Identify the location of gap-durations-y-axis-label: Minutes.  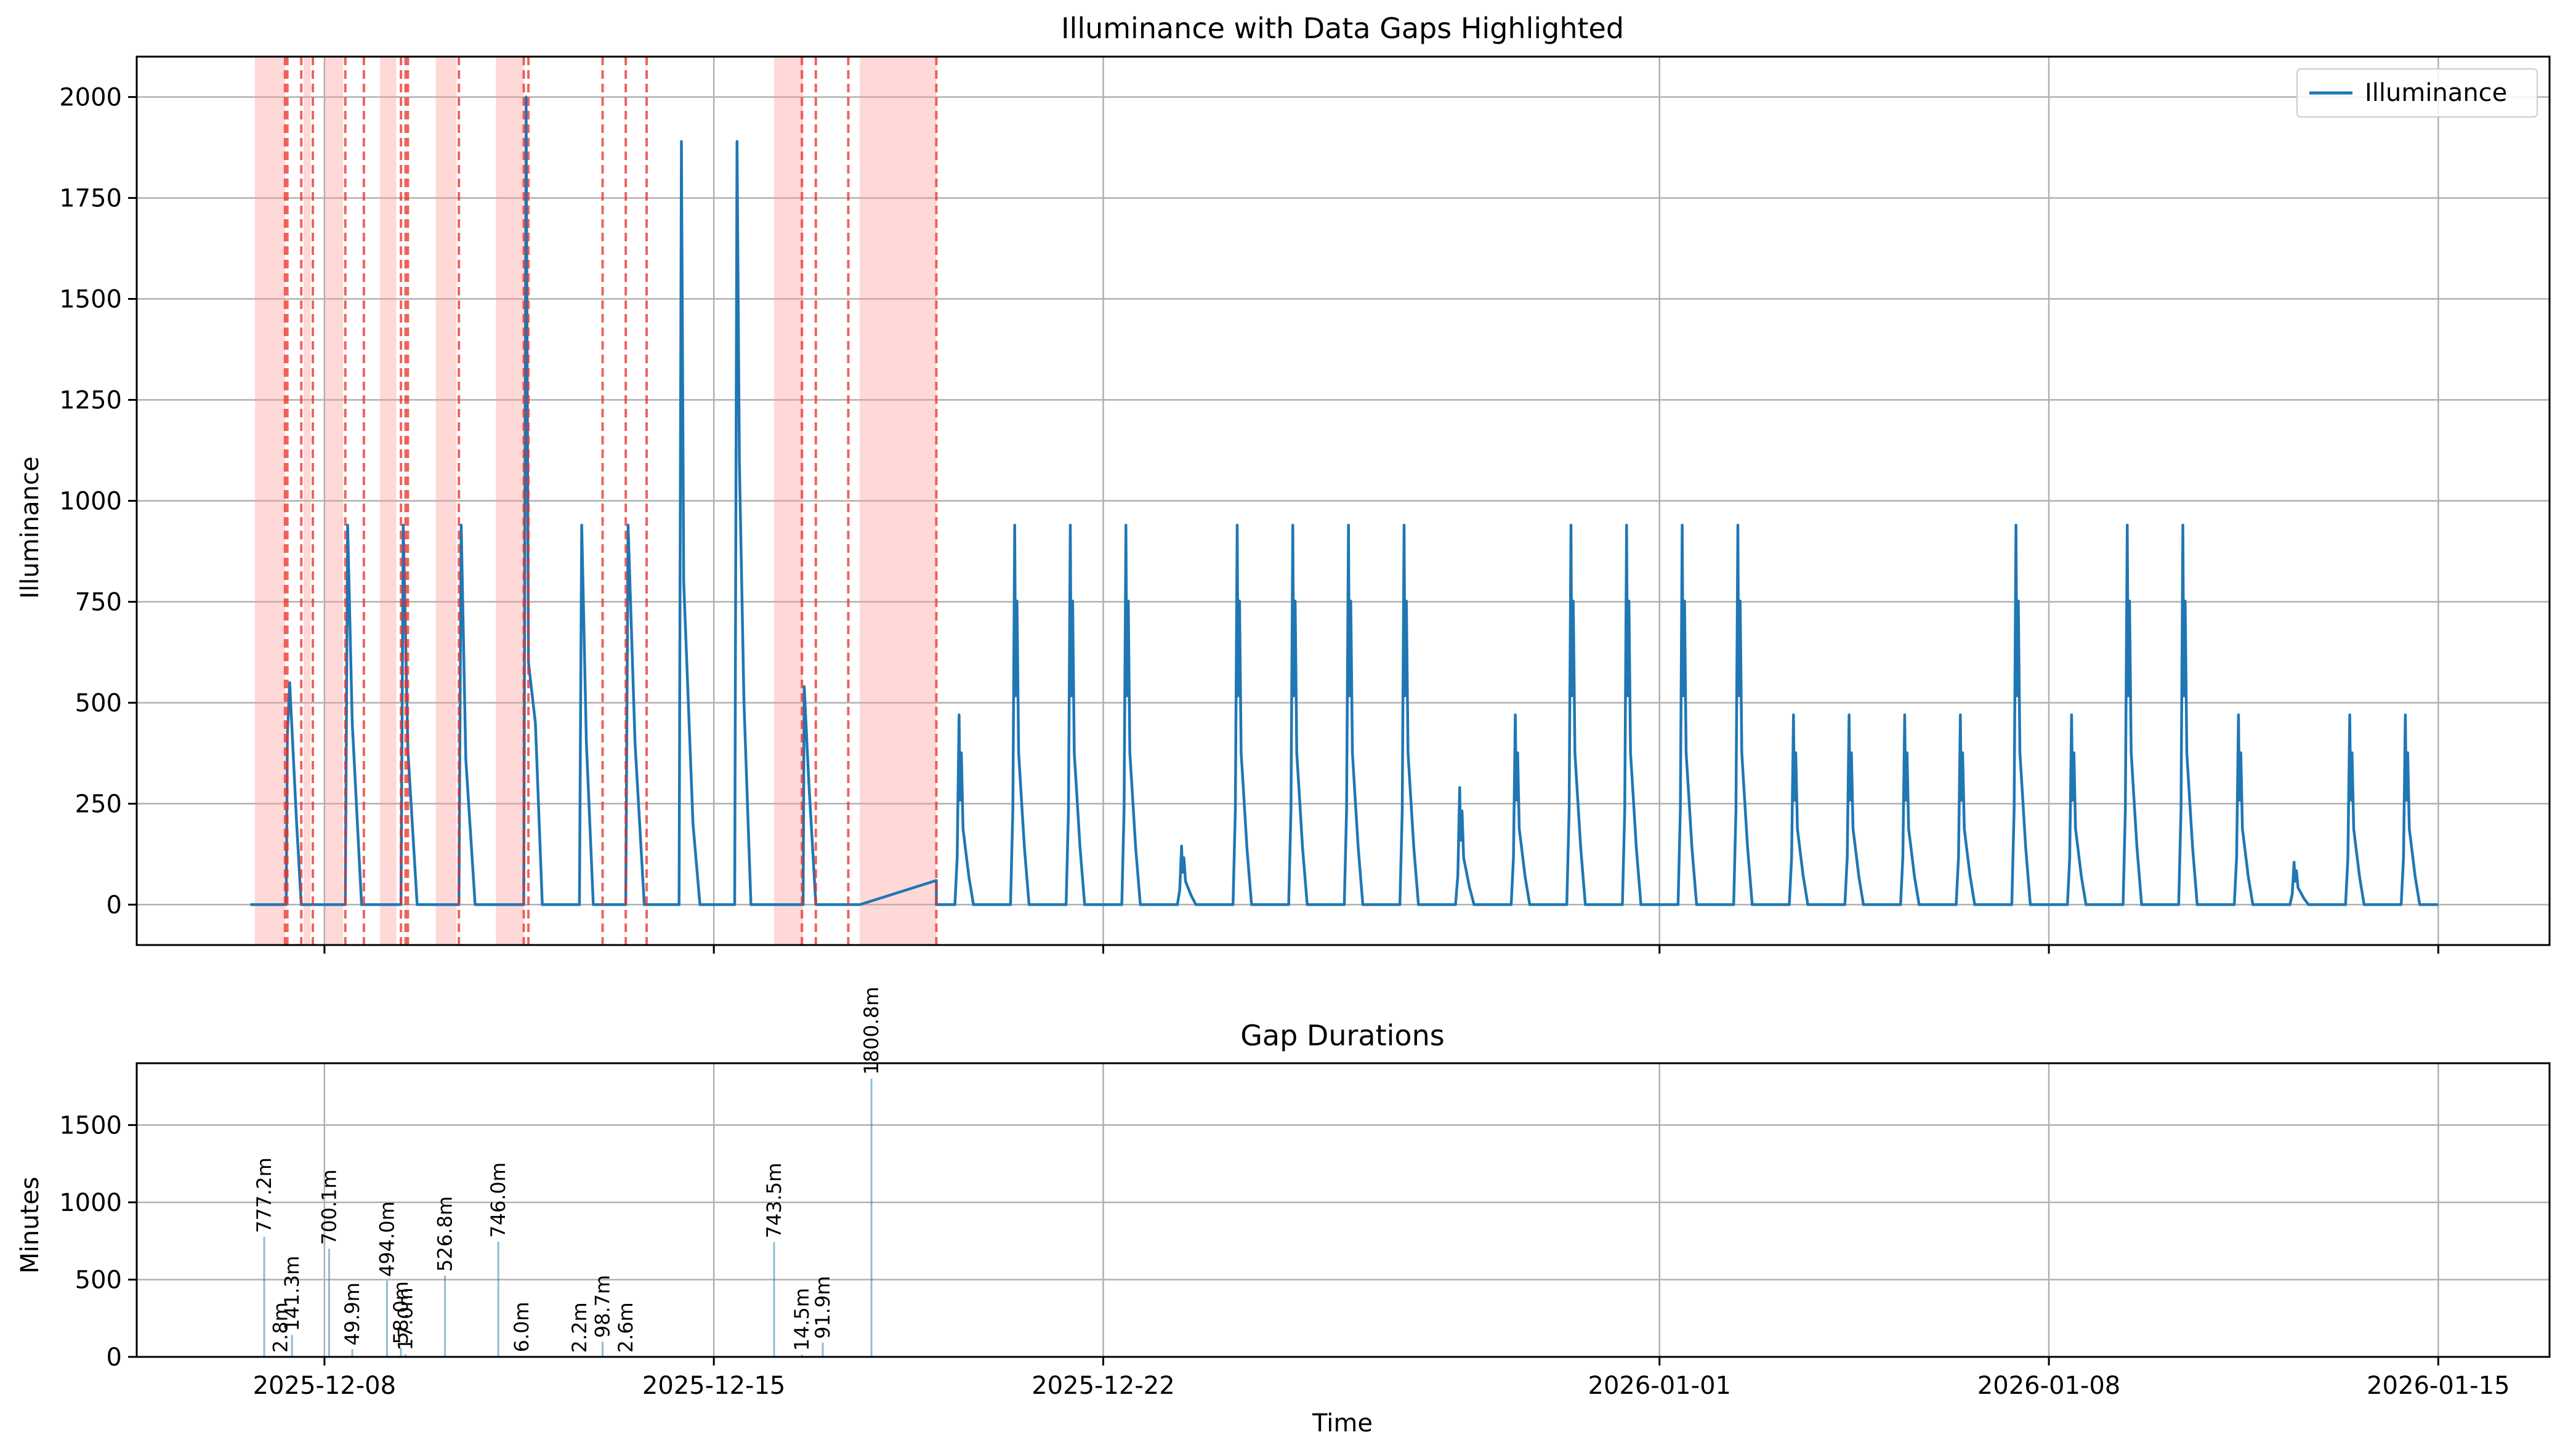
(30, 1224).